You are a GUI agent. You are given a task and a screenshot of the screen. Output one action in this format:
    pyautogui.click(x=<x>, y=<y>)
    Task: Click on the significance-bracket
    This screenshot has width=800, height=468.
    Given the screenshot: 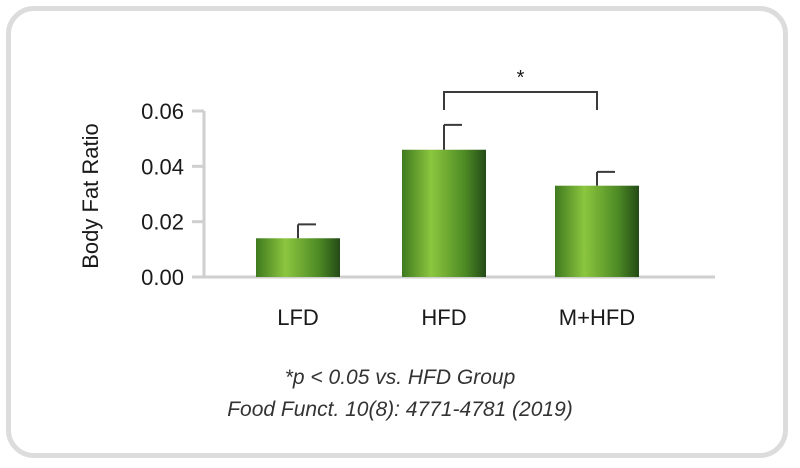 What is the action you would take?
    pyautogui.click(x=520, y=100)
    